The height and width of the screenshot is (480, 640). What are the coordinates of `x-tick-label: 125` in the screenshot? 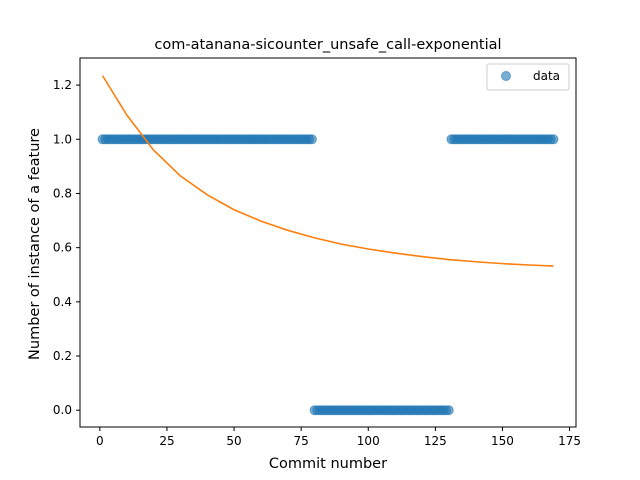 It's located at (435, 441).